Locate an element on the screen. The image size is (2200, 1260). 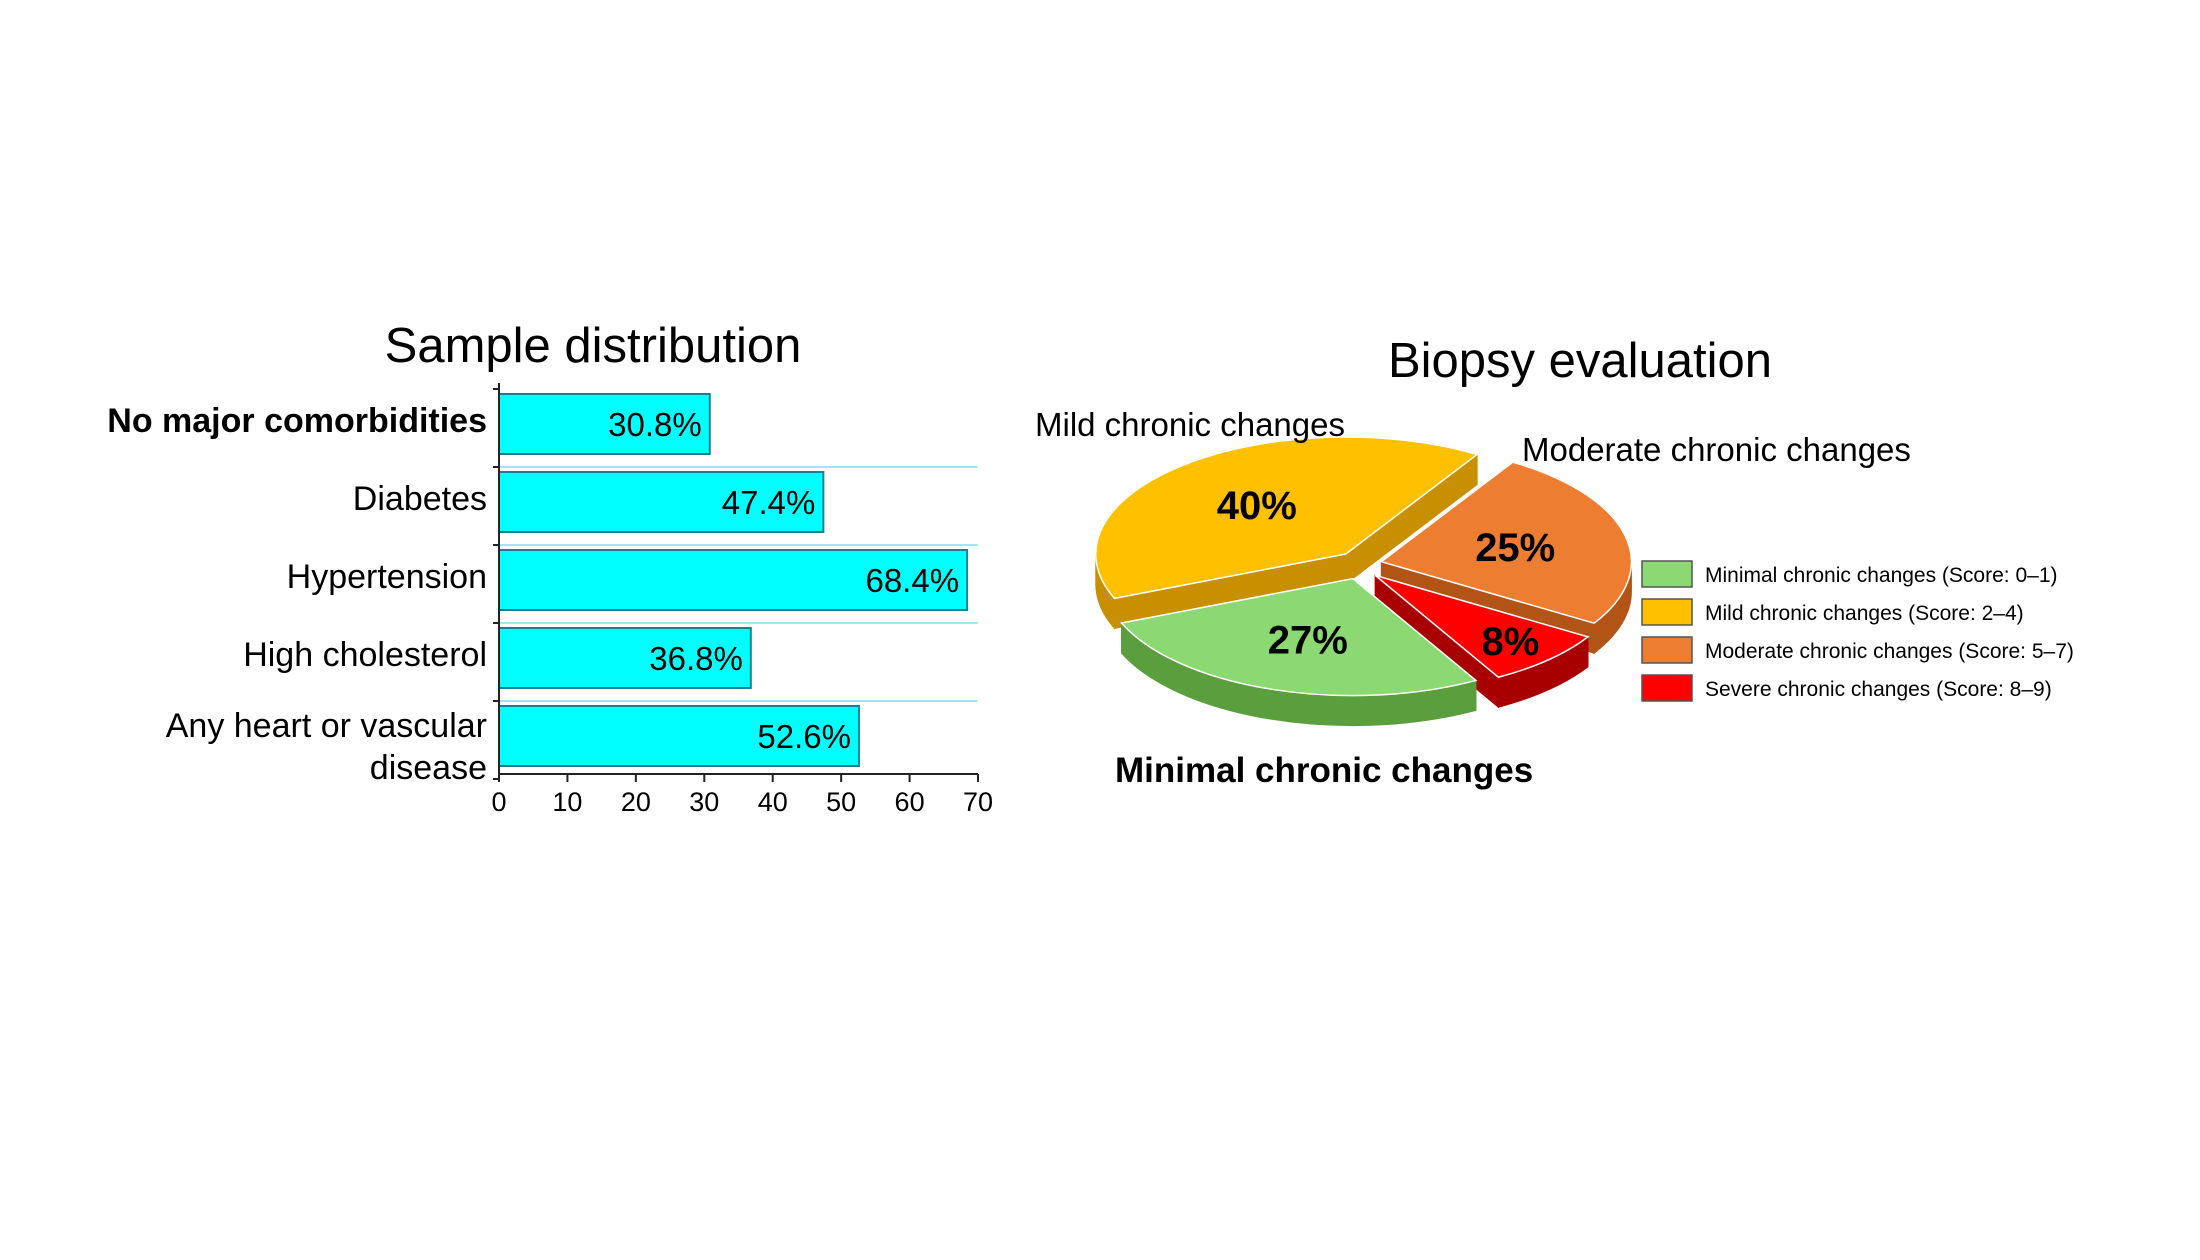
legend-label: Severe chronic changes (Score: 8–9) is located at coordinates (1878, 689).